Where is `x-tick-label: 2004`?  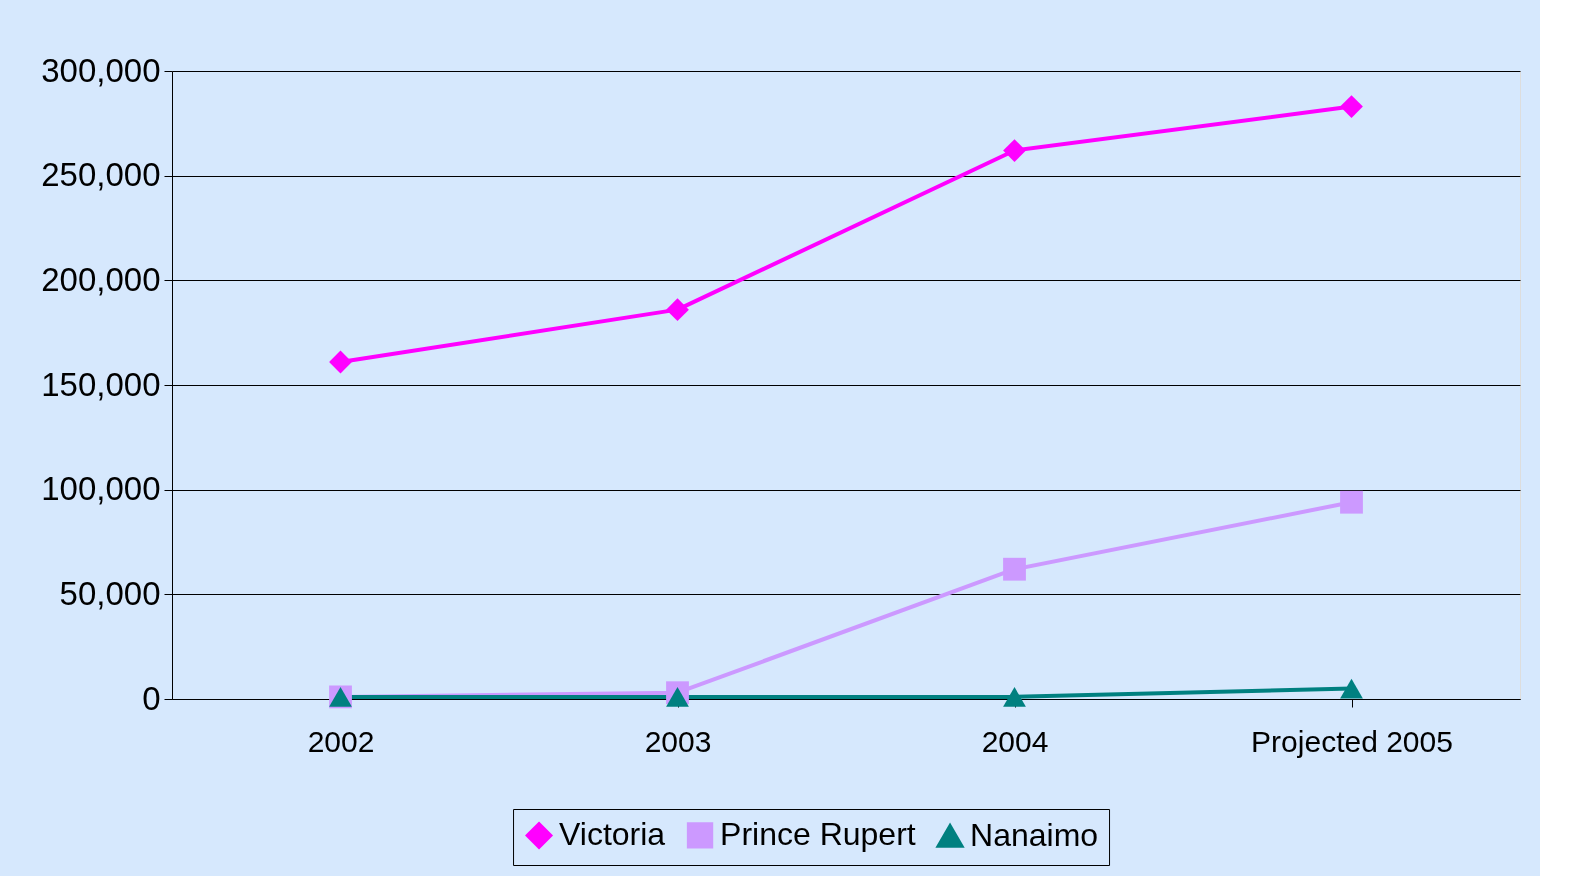
x-tick-label: 2004 is located at coordinates (1015, 741).